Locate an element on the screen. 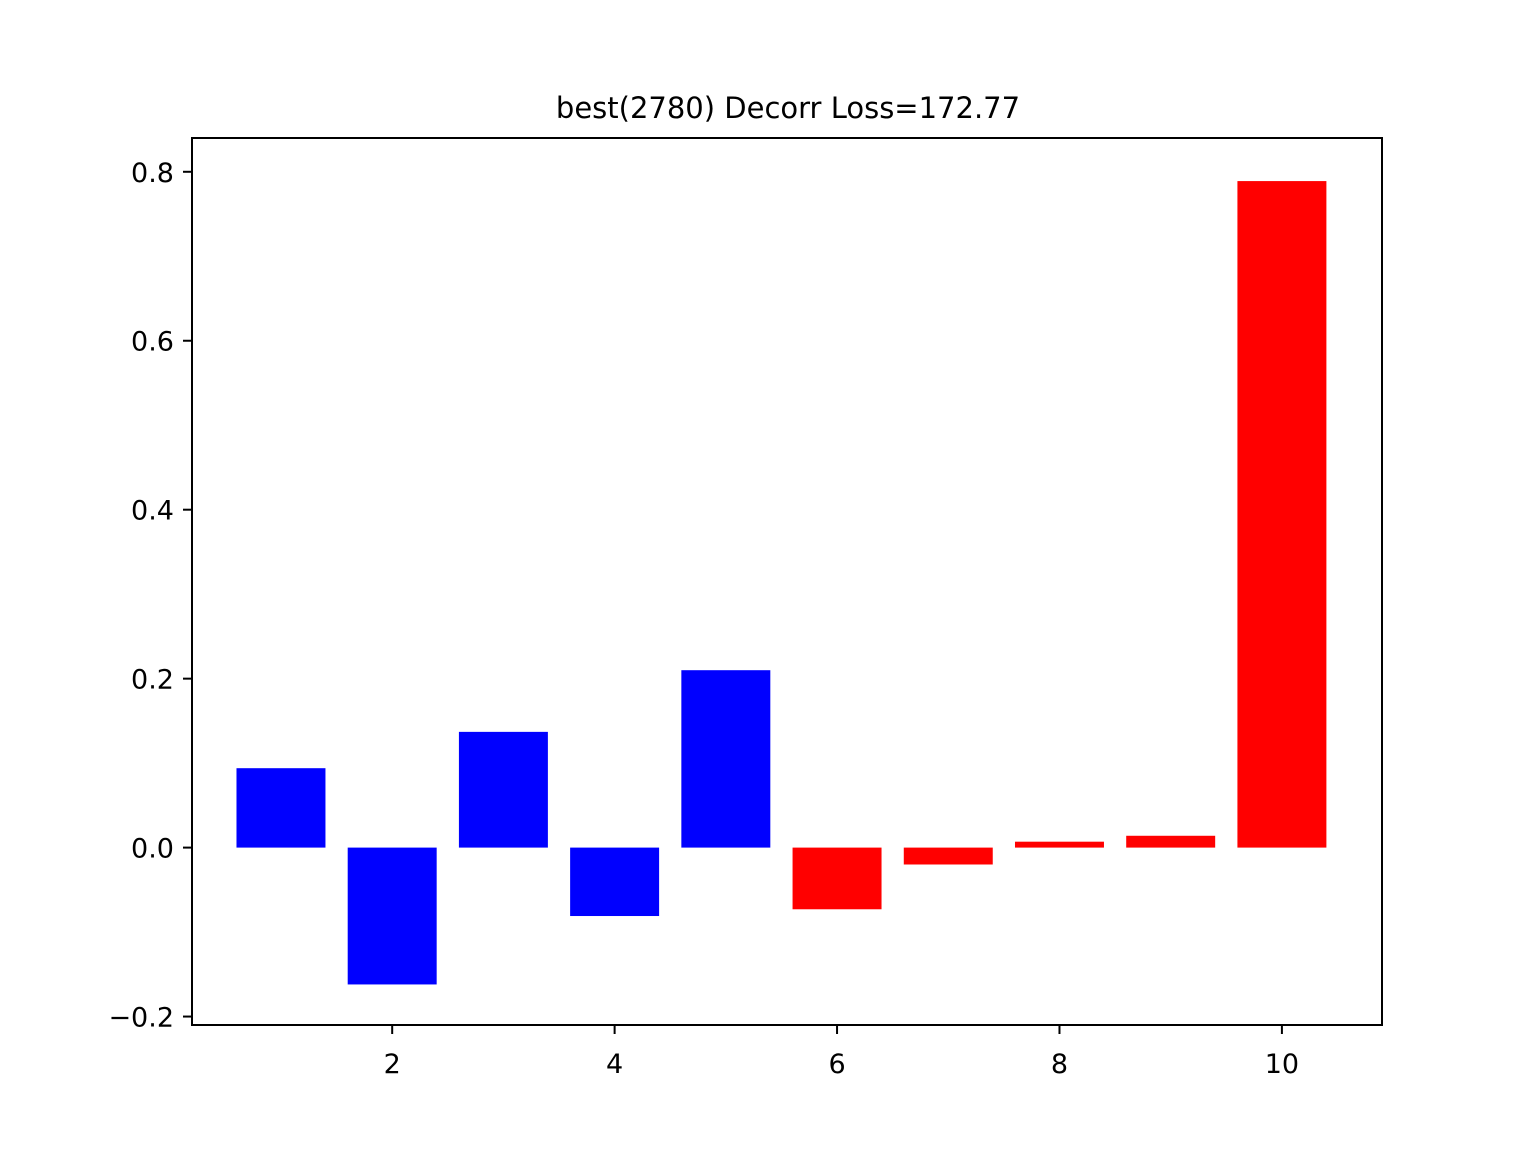 The image size is (1536, 1152). y-tick-label: 0.0 is located at coordinates (152, 849).